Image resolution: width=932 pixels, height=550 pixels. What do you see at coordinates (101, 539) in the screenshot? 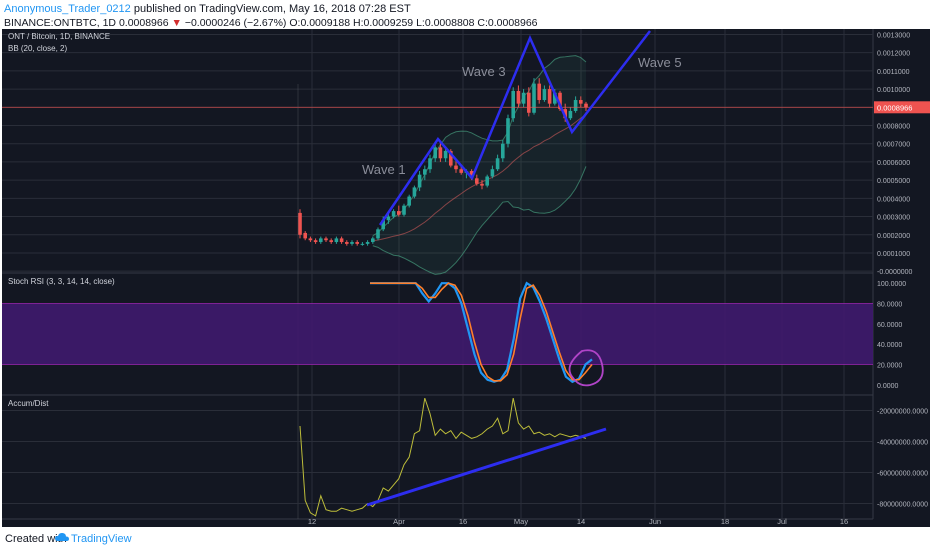
I see `tradingview-brand-link: TradingView` at bounding box center [101, 539].